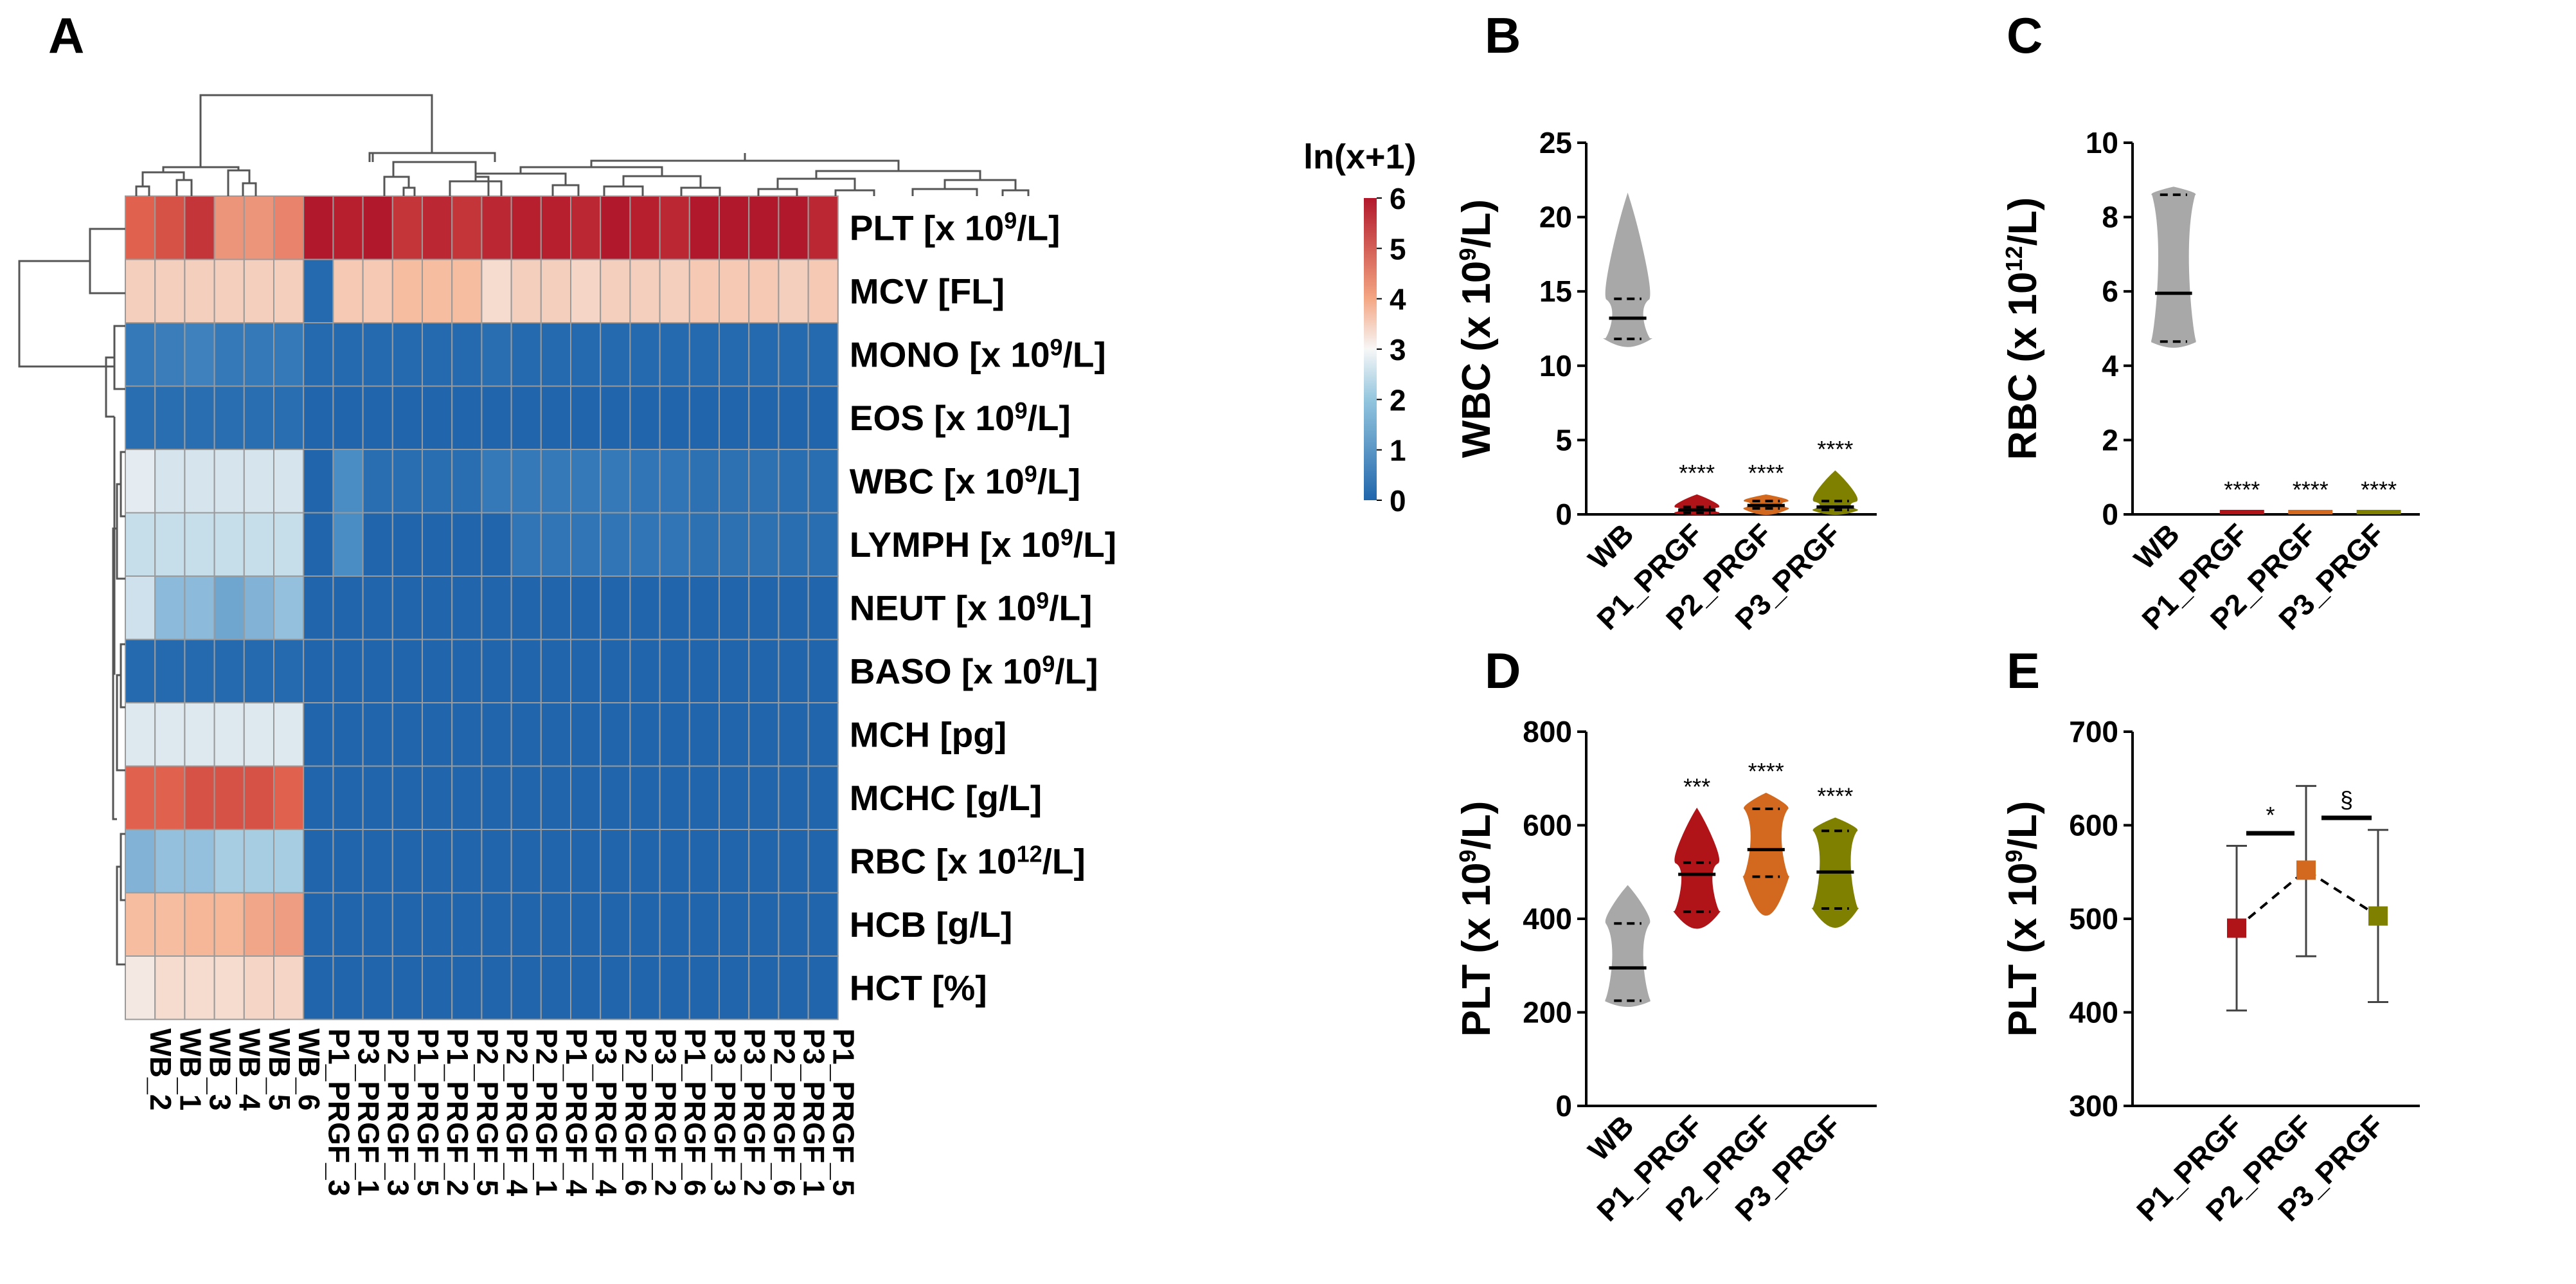 This screenshot has height=1284, width=2576. What do you see at coordinates (955, 545) in the screenshot?
I see `row-label-text: LYMPH [x 10` at bounding box center [955, 545].